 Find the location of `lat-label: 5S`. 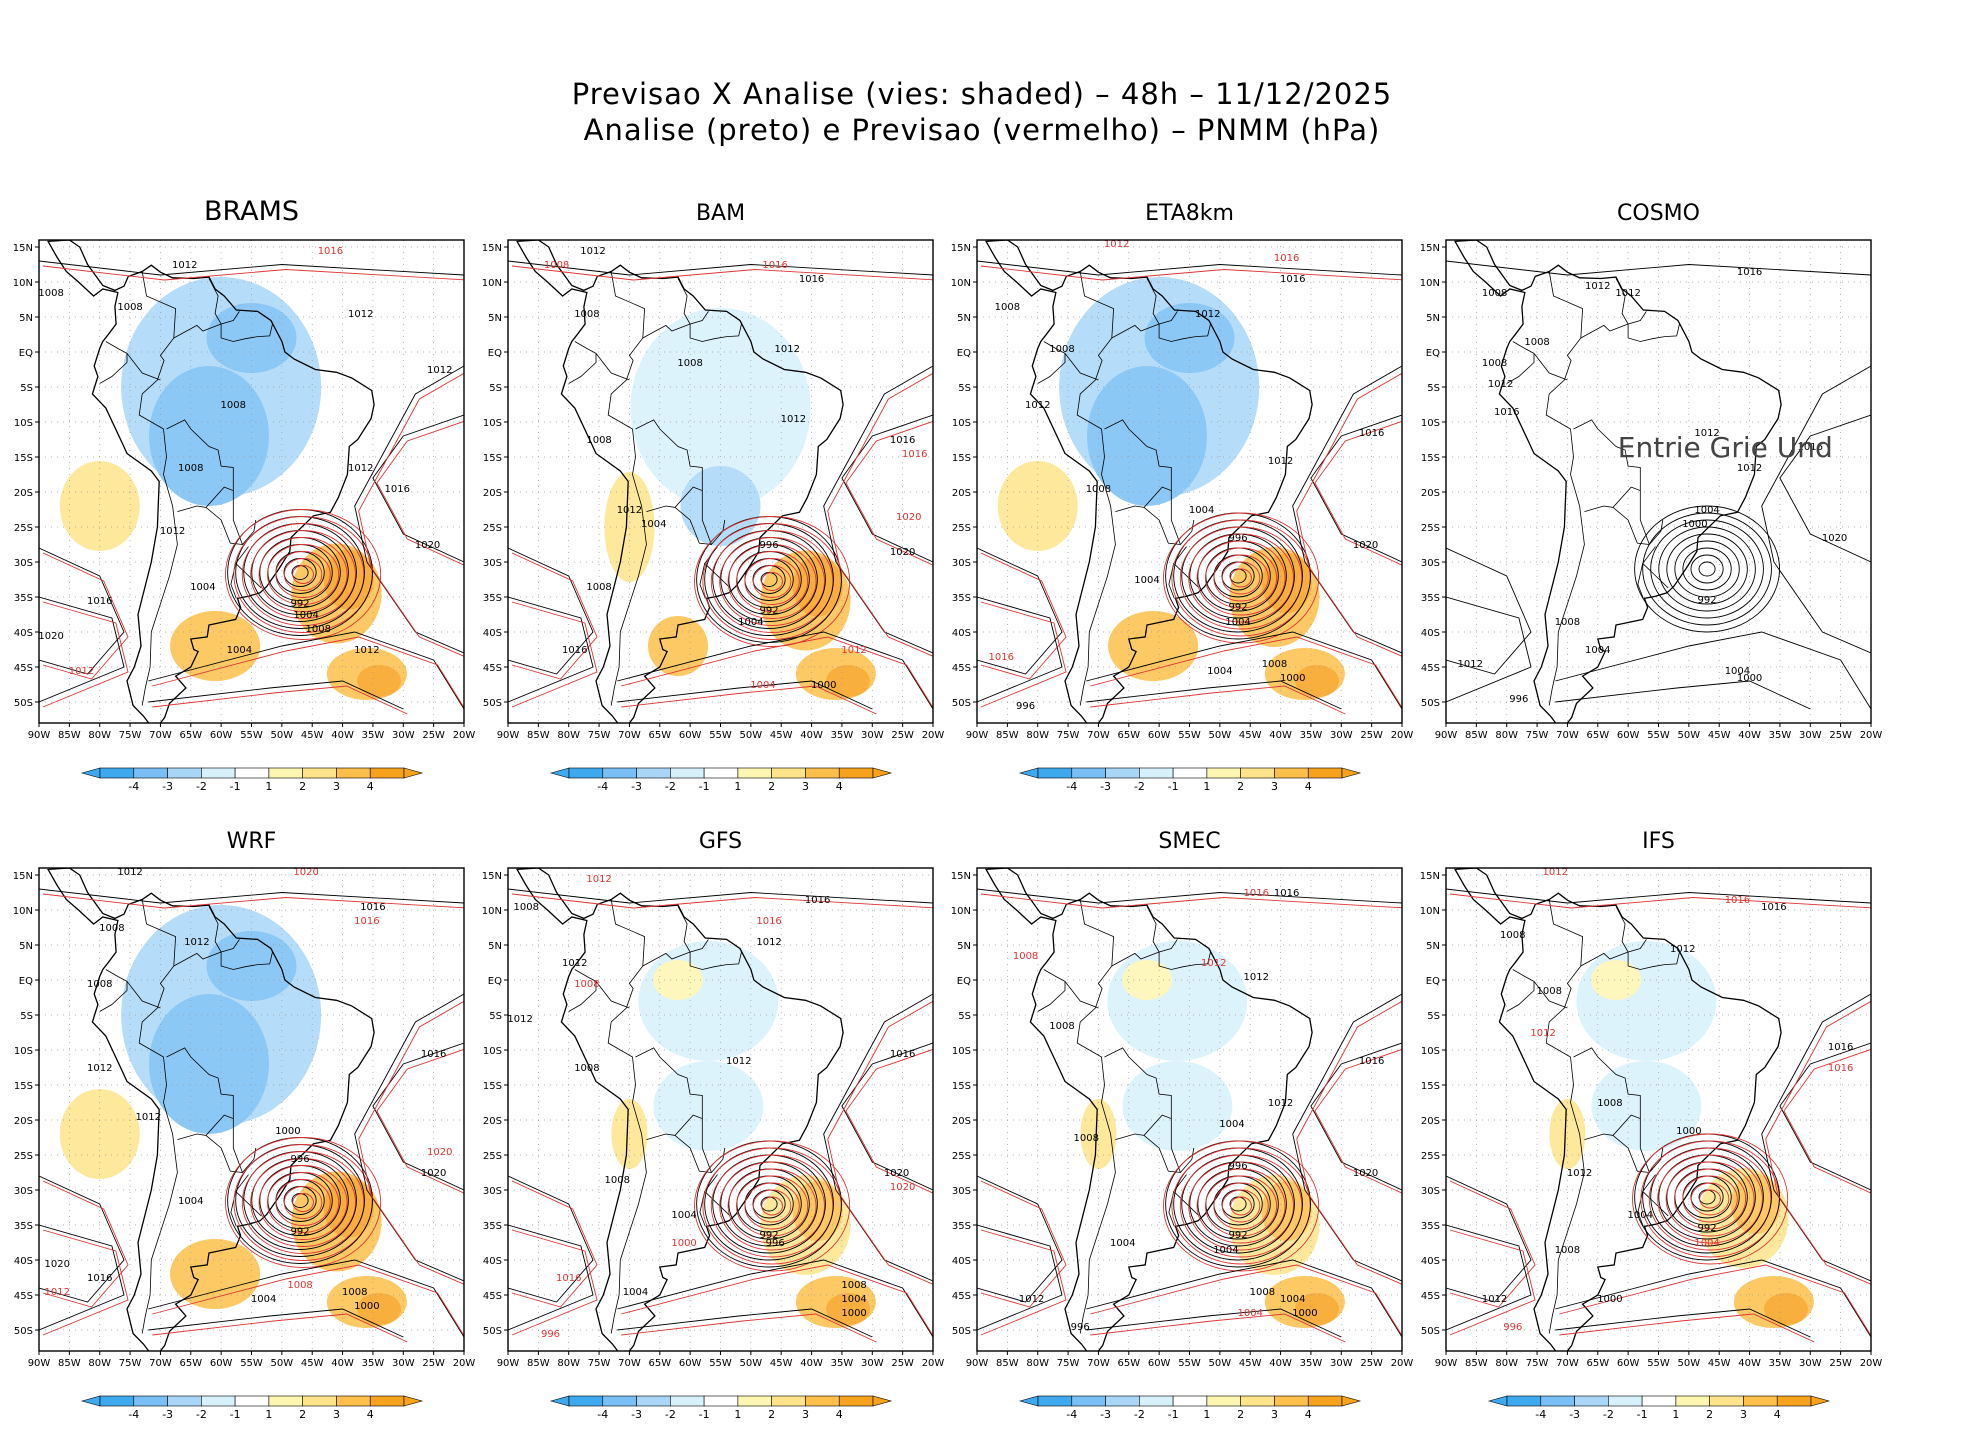

lat-label: 5S is located at coordinates (495, 1016).